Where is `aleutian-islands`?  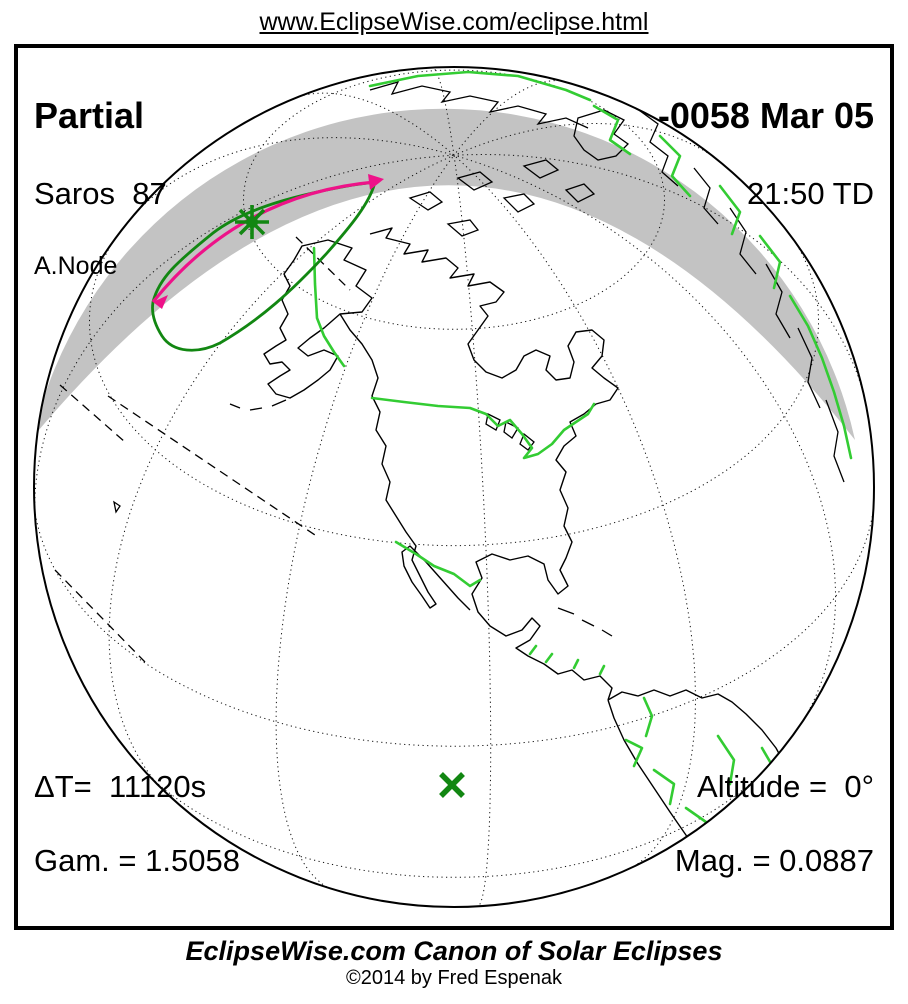
aleutian-islands is located at coordinates (258, 405).